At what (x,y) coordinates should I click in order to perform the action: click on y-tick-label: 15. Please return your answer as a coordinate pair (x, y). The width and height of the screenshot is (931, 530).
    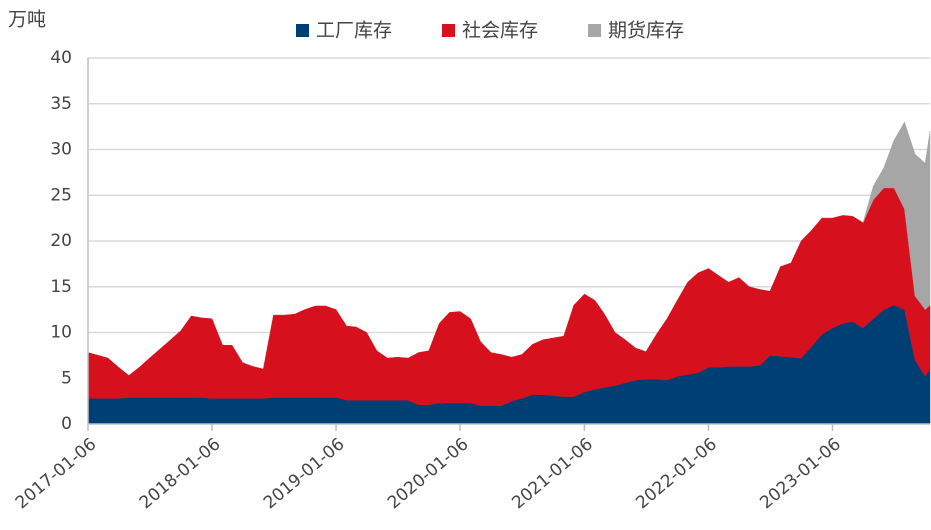
    Looking at the image, I should click on (61, 287).